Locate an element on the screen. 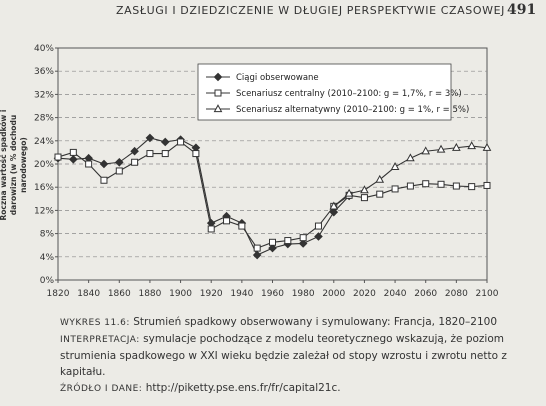 The height and width of the screenshot is (406, 546). x-tick-label: 1960 is located at coordinates (272, 294).